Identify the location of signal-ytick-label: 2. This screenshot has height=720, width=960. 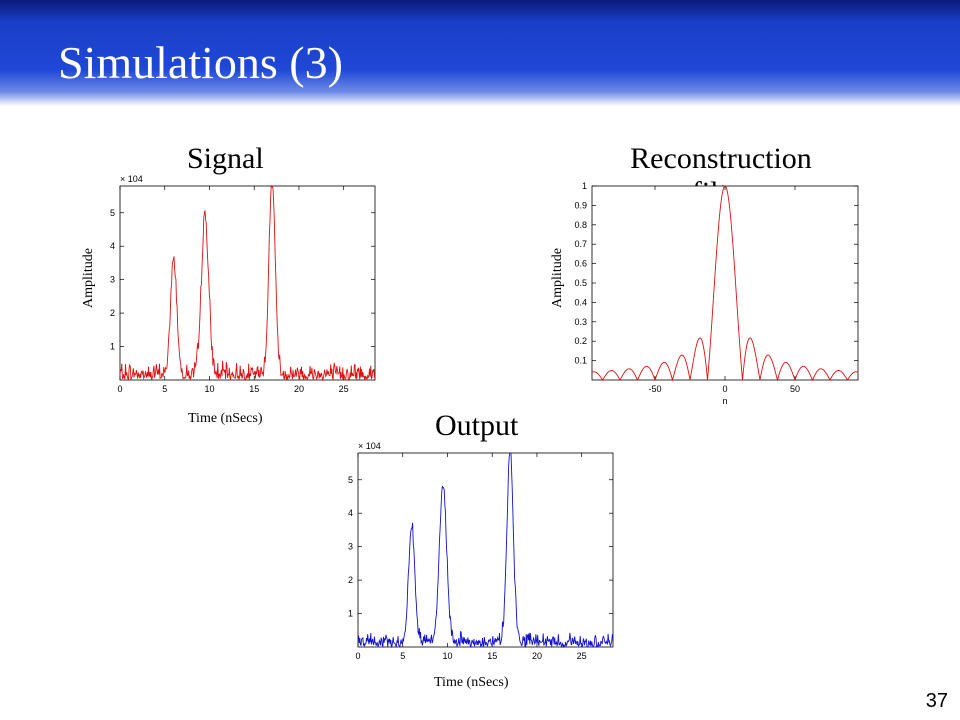
(112, 313).